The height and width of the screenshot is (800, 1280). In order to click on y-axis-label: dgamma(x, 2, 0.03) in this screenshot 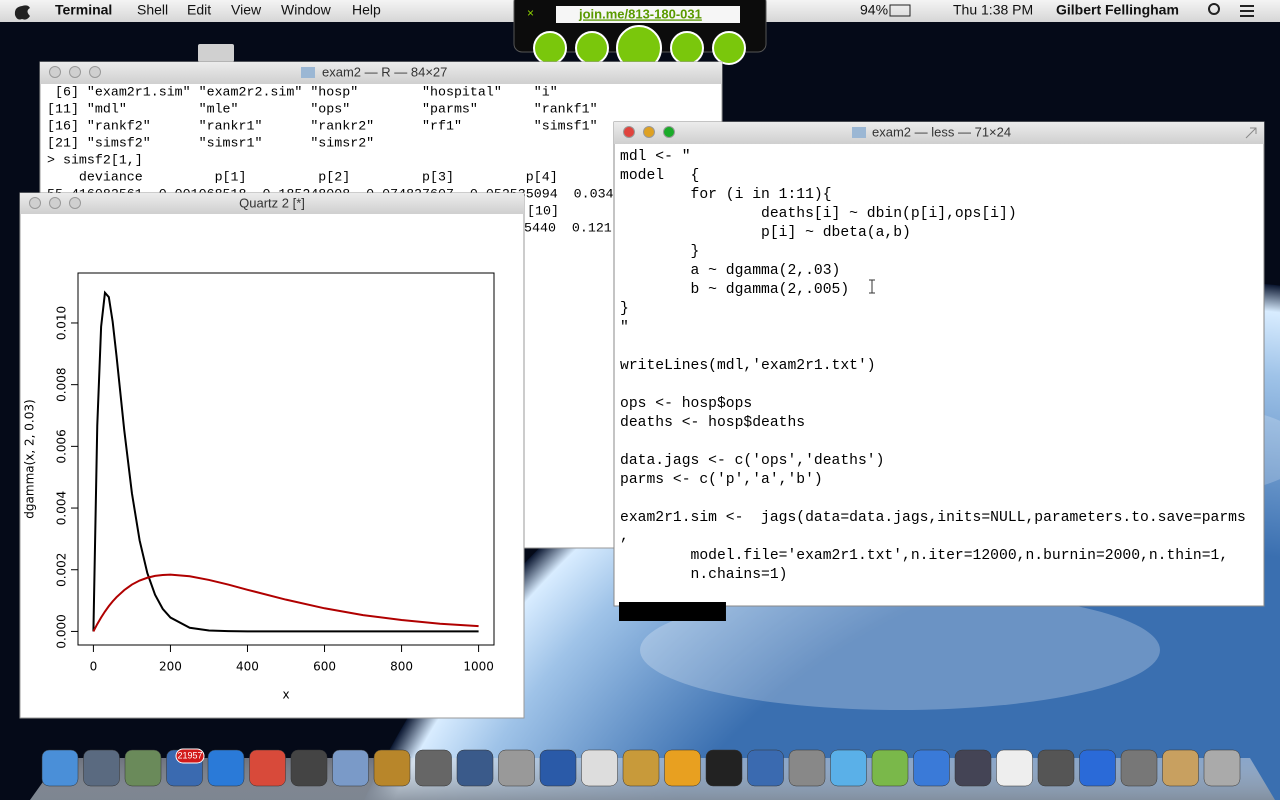, I will do `click(30, 458)`.